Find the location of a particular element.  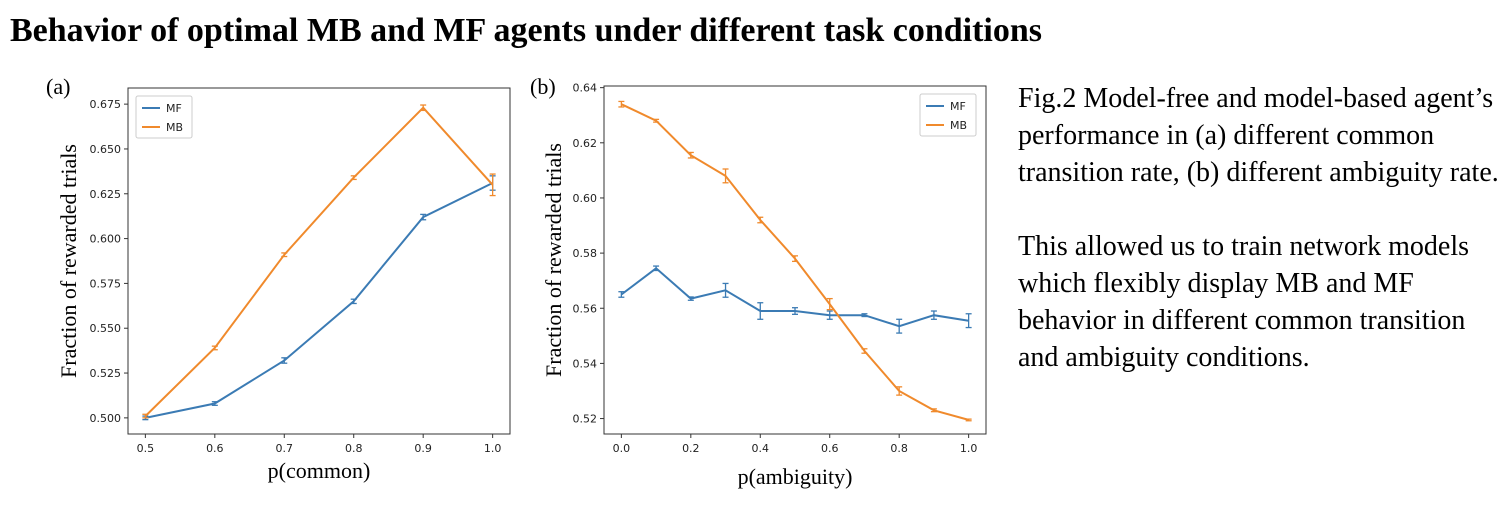

y-tick-label: 0.650 is located at coordinates (106, 149).